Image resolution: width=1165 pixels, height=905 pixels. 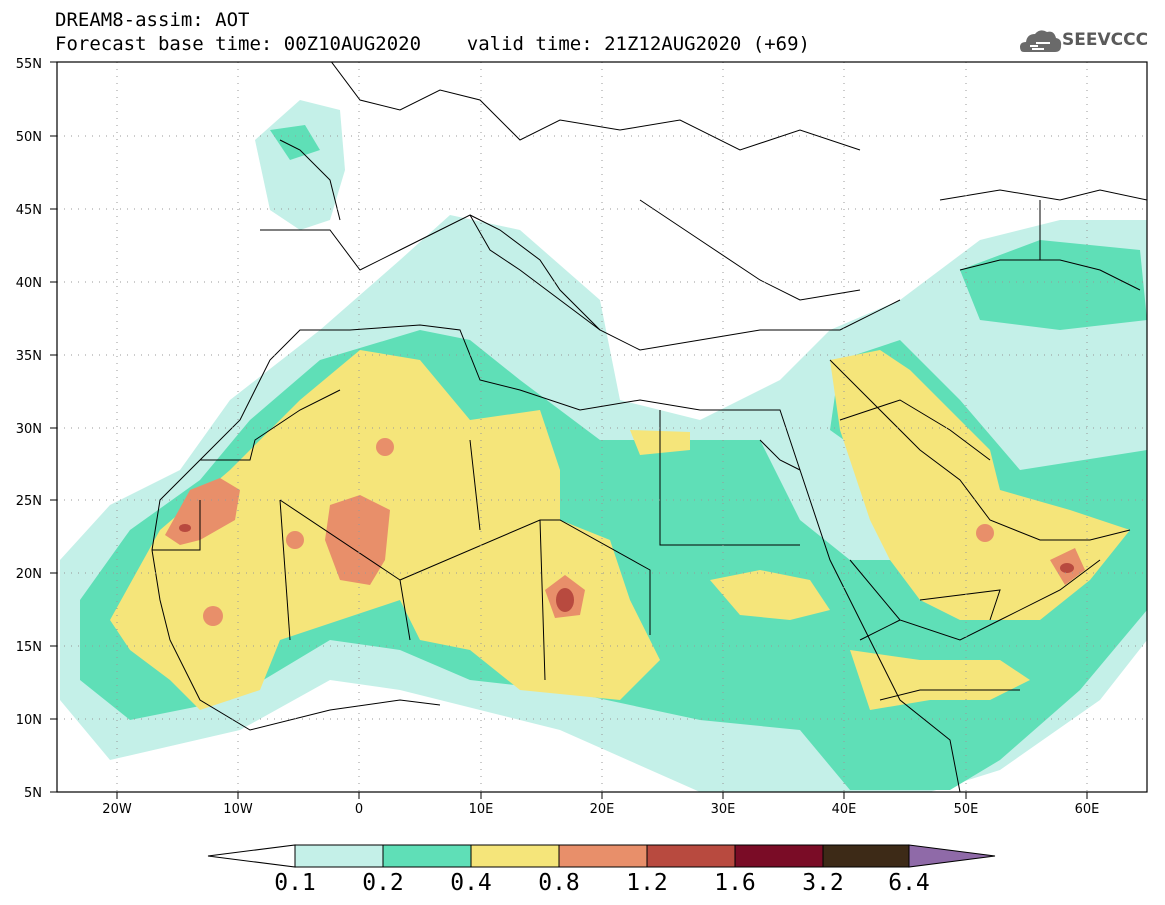 I want to click on lon-label: 10E, so click(x=481, y=809).